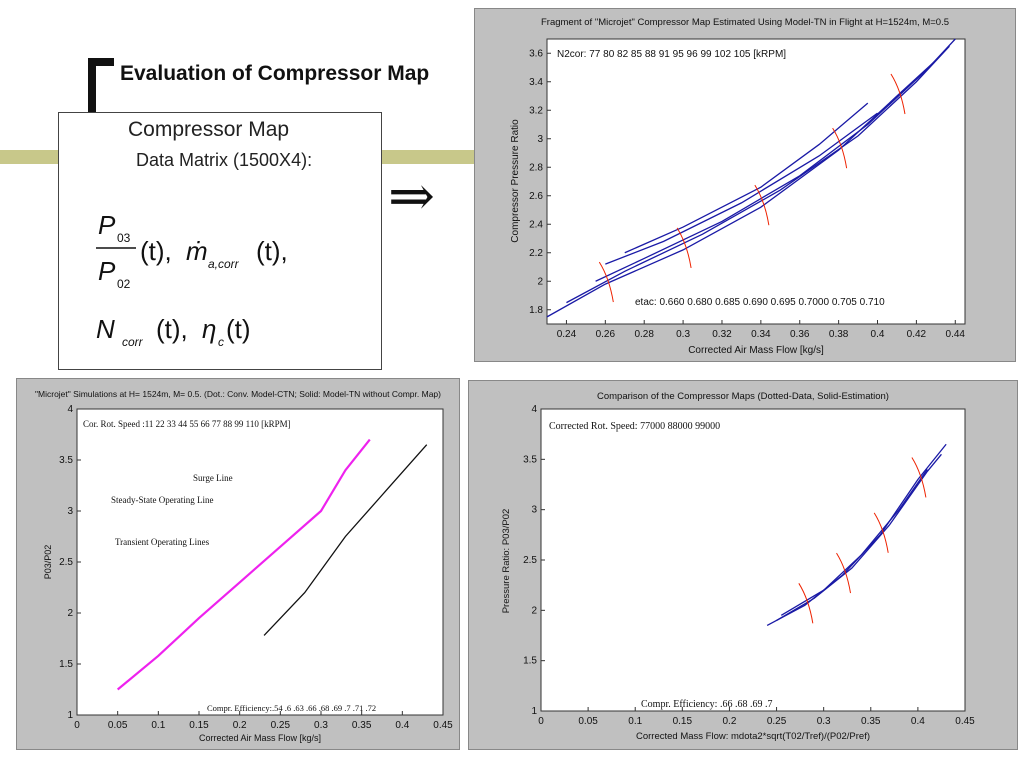  I want to click on svg-text: c, so click(221, 342).